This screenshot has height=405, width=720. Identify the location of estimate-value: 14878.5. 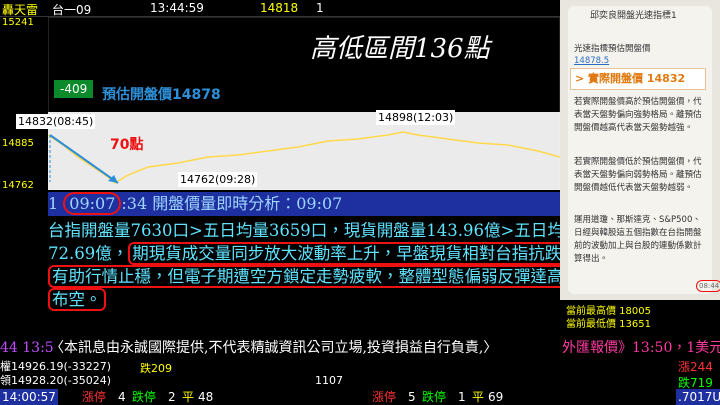
(592, 61).